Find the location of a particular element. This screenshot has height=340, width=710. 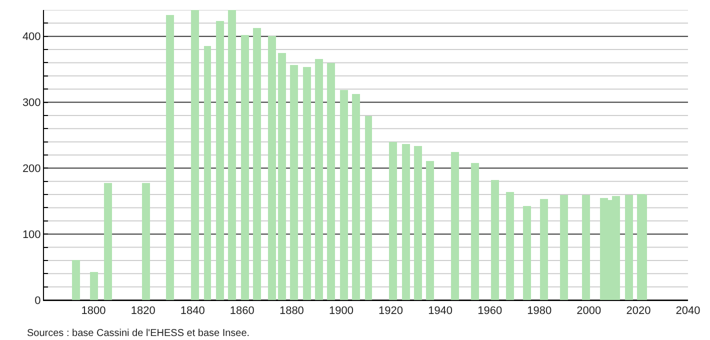

x-tick-label: 1880 is located at coordinates (291, 311).